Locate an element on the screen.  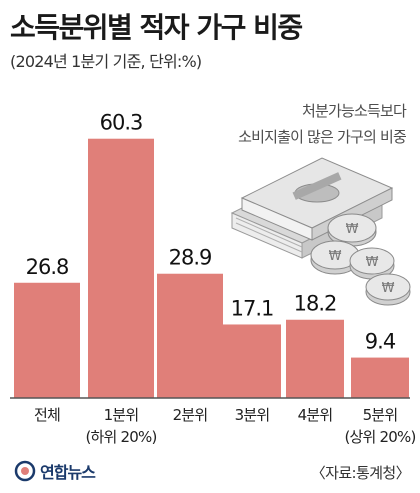
data-label-6: 9.4 is located at coordinates (380, 342).